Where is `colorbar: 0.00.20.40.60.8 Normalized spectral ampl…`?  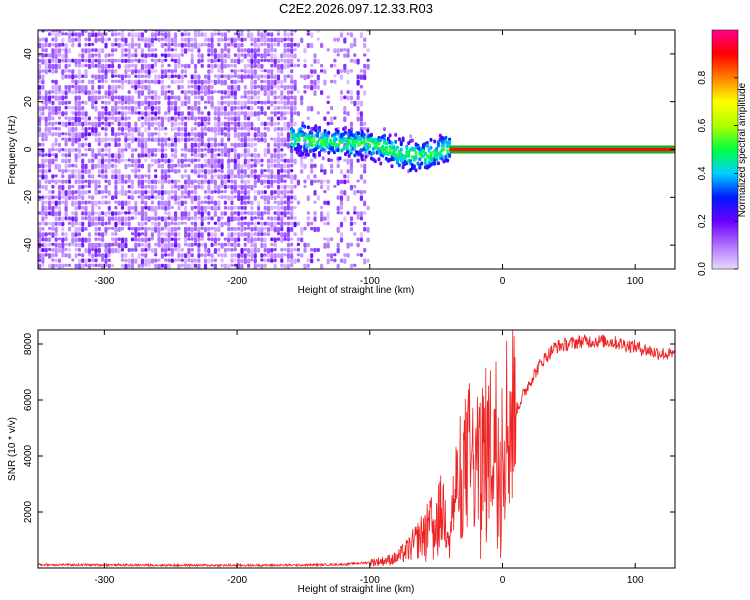 colorbar: 0.00.20.40.60.8 Normalized spectral ampl… is located at coordinates (722, 152).